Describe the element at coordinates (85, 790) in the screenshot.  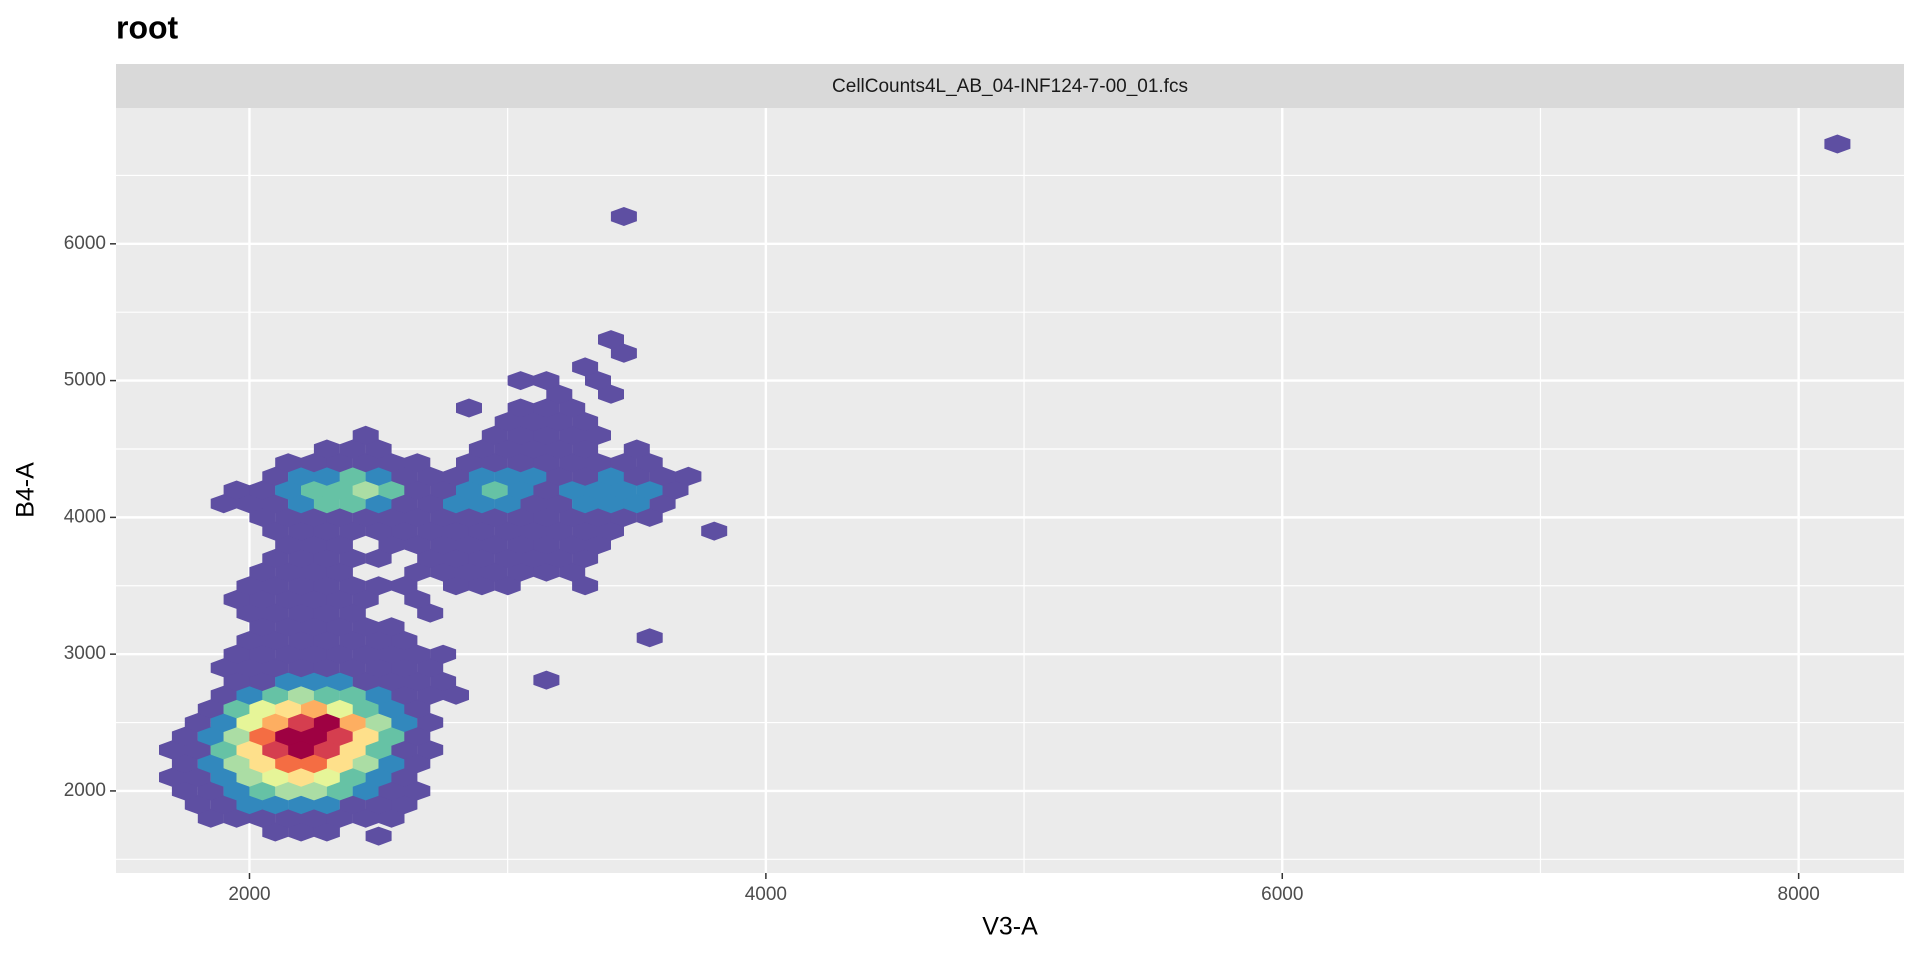
I see `y-tick-label: 2000` at that location.